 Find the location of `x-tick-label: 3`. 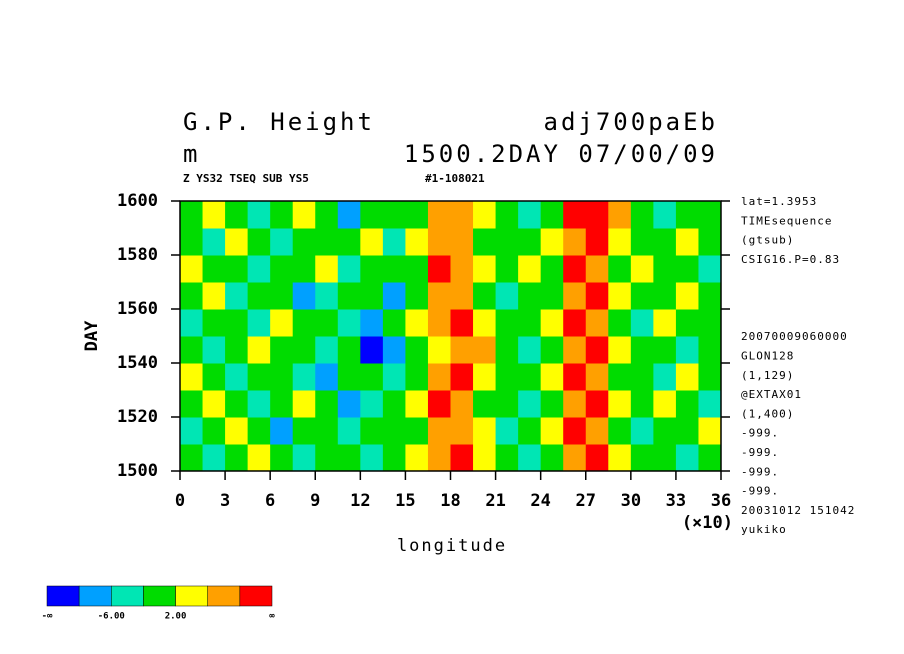

x-tick-label: 3 is located at coordinates (225, 501).